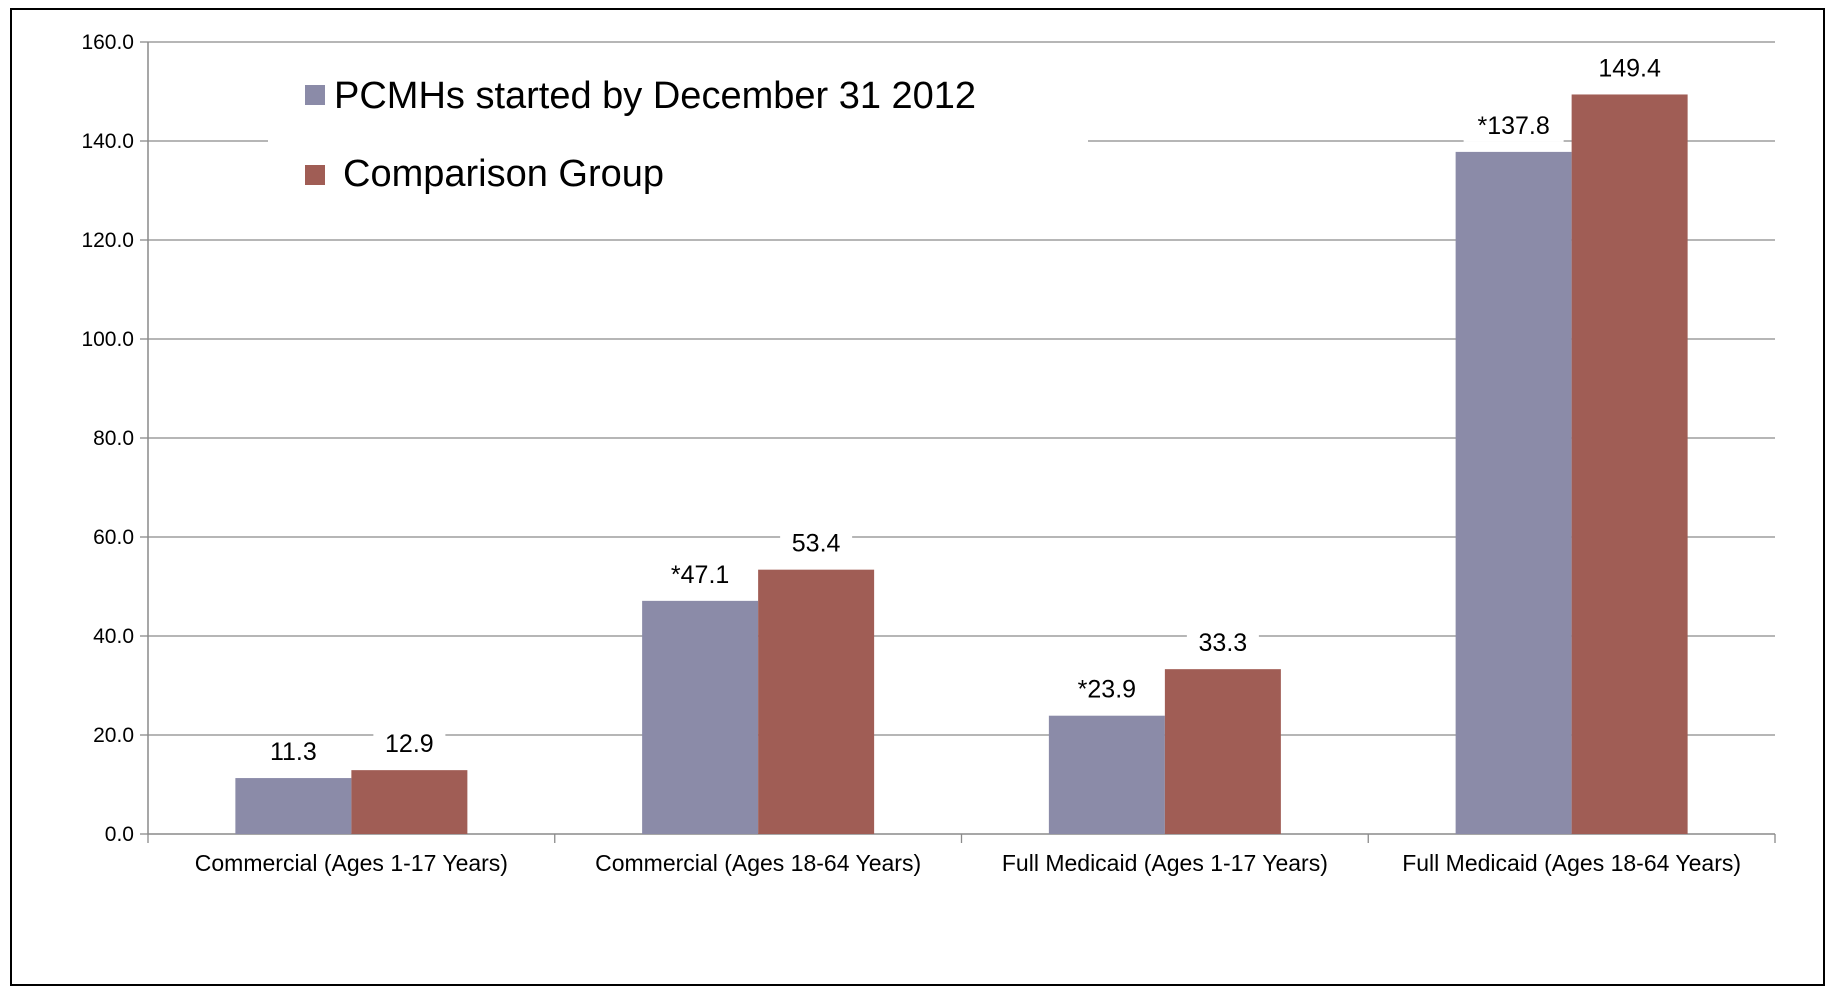  I want to click on y-tick-label: 60.0, so click(113, 537).